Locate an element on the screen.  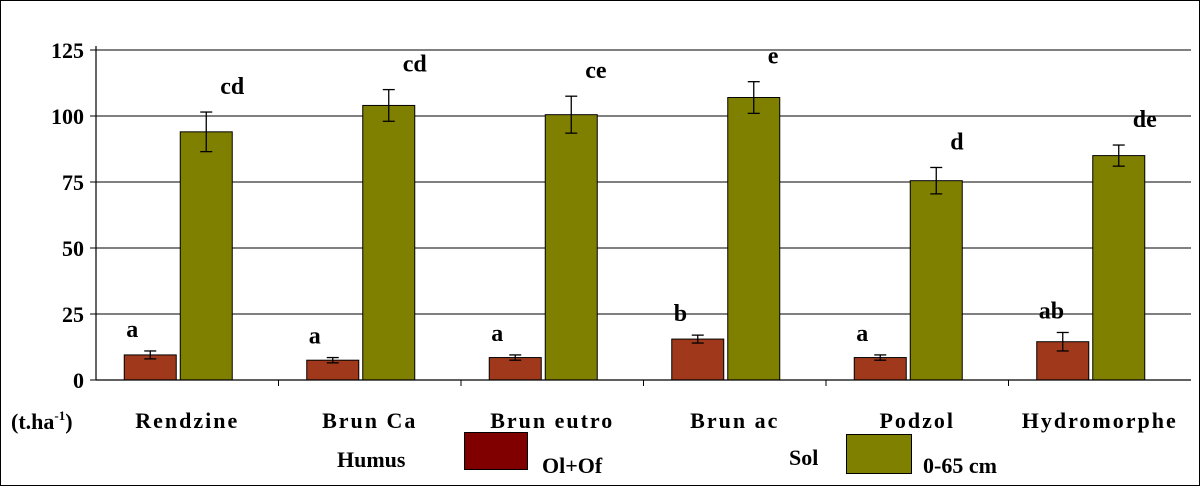
legend-sol-label: Sol is located at coordinates (804, 457).